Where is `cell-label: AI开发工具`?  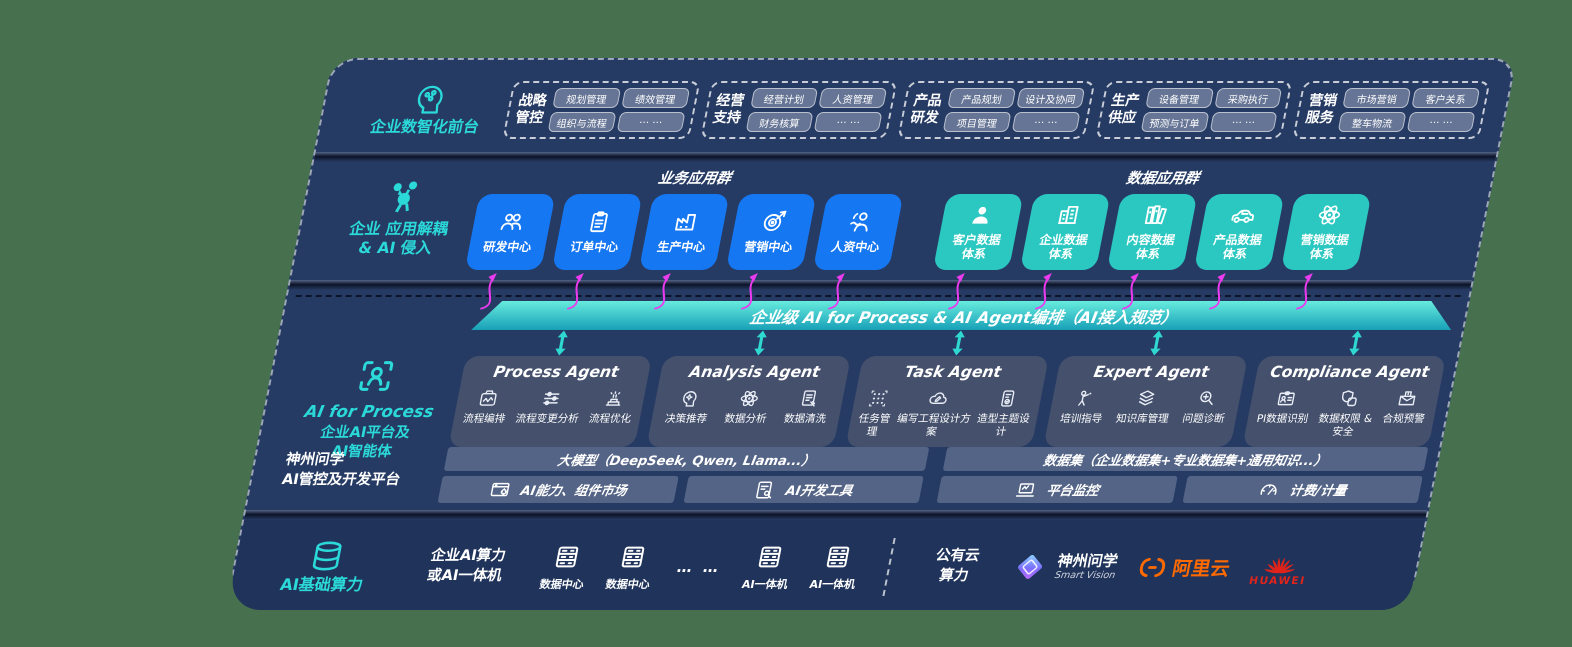
cell-label: AI开发工具 is located at coordinates (819, 491).